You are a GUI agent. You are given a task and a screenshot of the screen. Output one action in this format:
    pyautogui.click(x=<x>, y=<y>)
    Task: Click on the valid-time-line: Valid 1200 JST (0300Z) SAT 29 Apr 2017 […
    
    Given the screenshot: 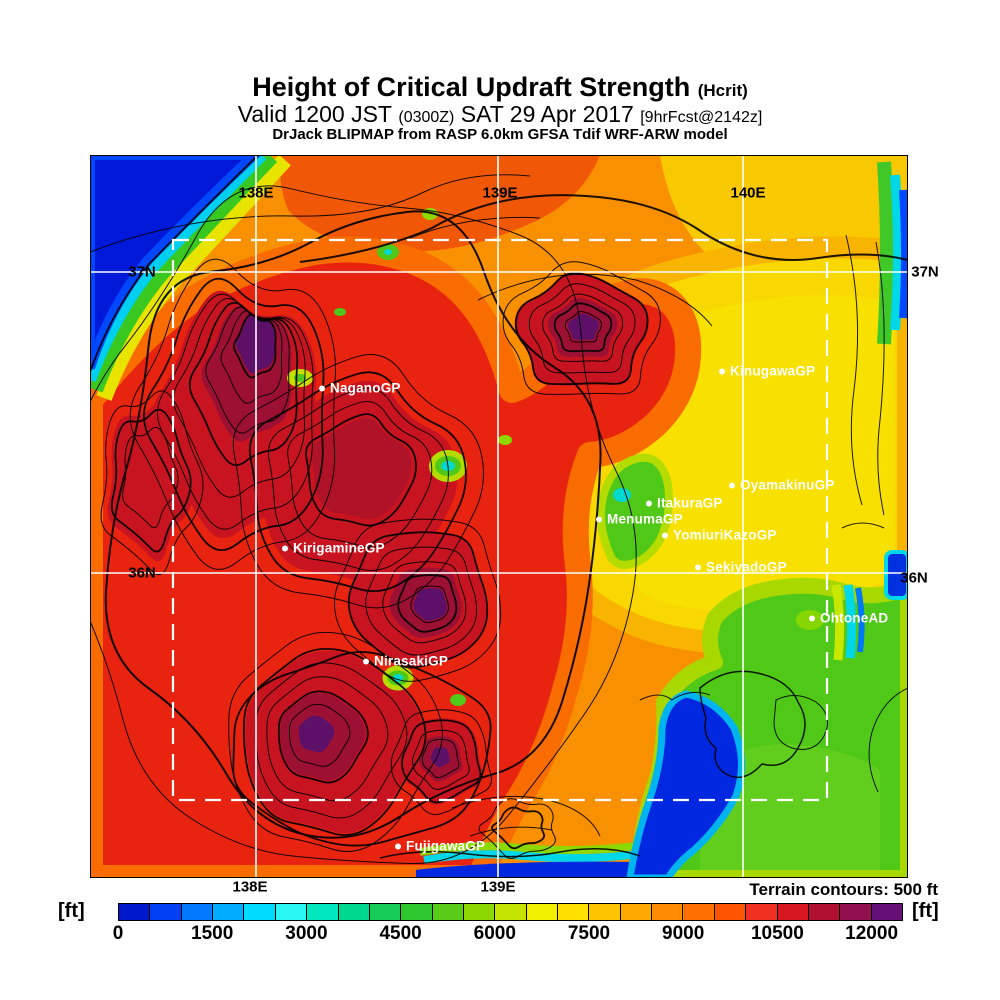 What is the action you would take?
    pyautogui.click(x=500, y=114)
    